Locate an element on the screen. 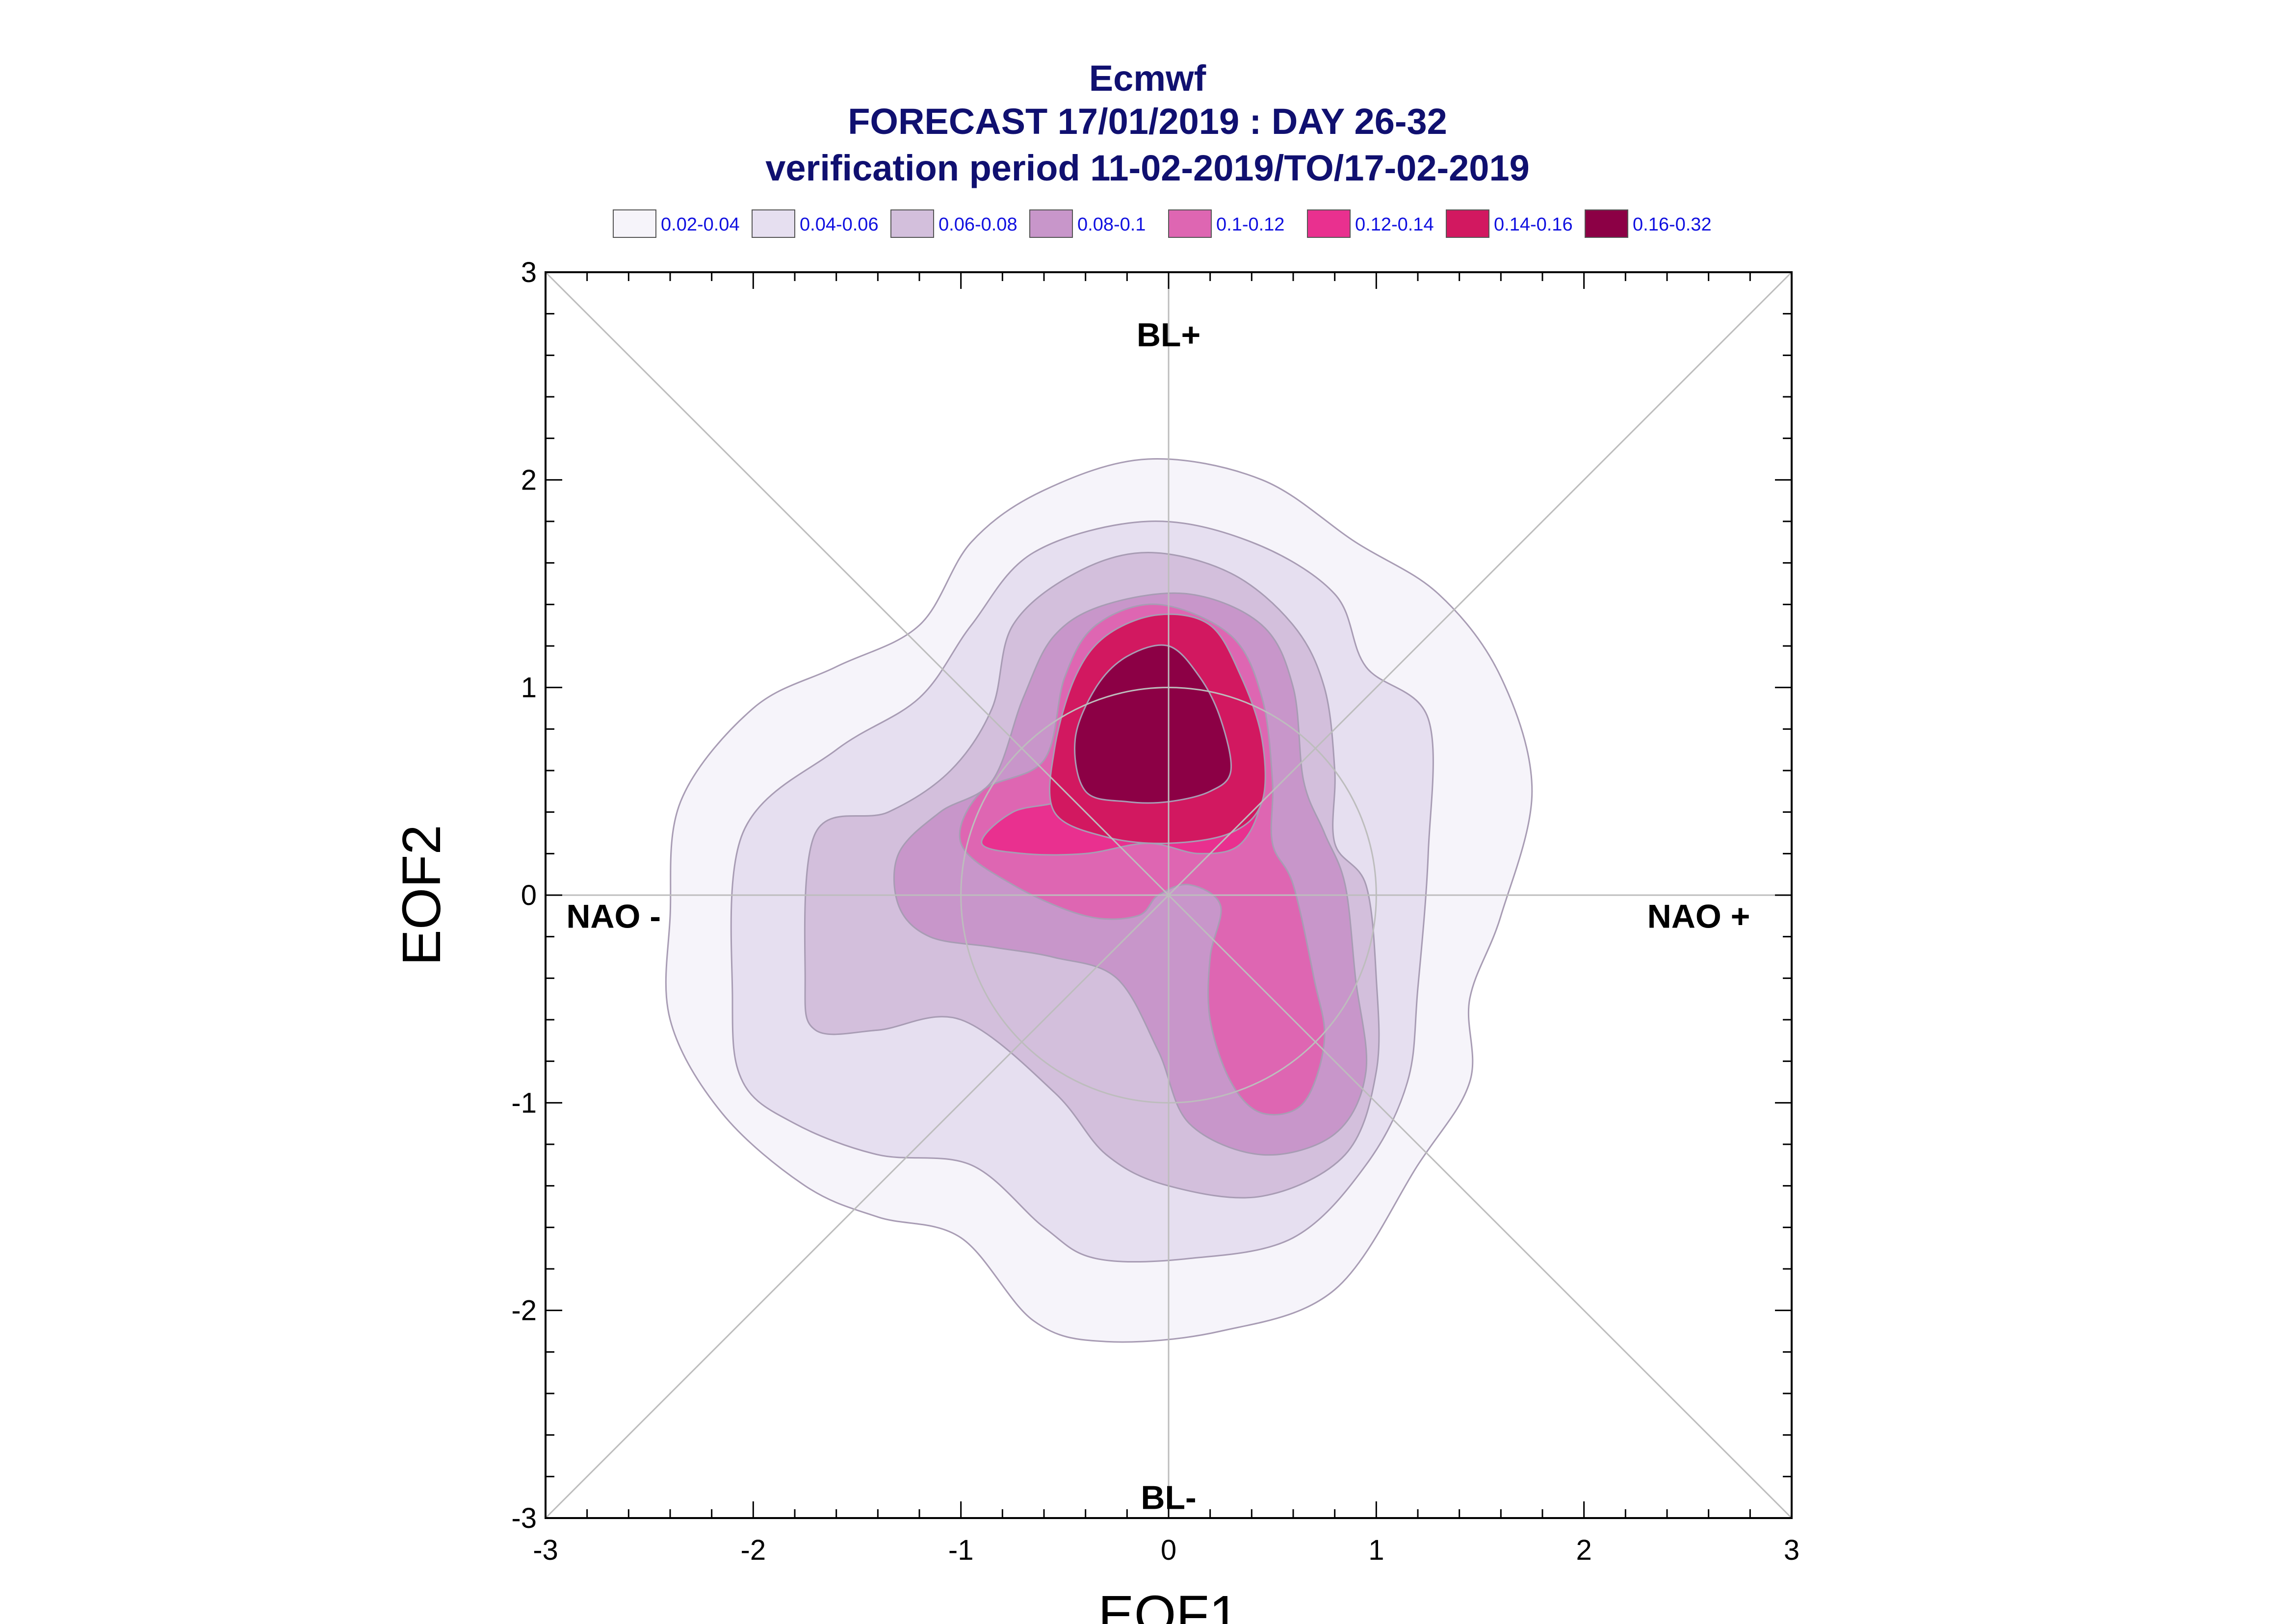 The image size is (2295, 1624). legend-label: 0.04-0.06 is located at coordinates (840, 224).